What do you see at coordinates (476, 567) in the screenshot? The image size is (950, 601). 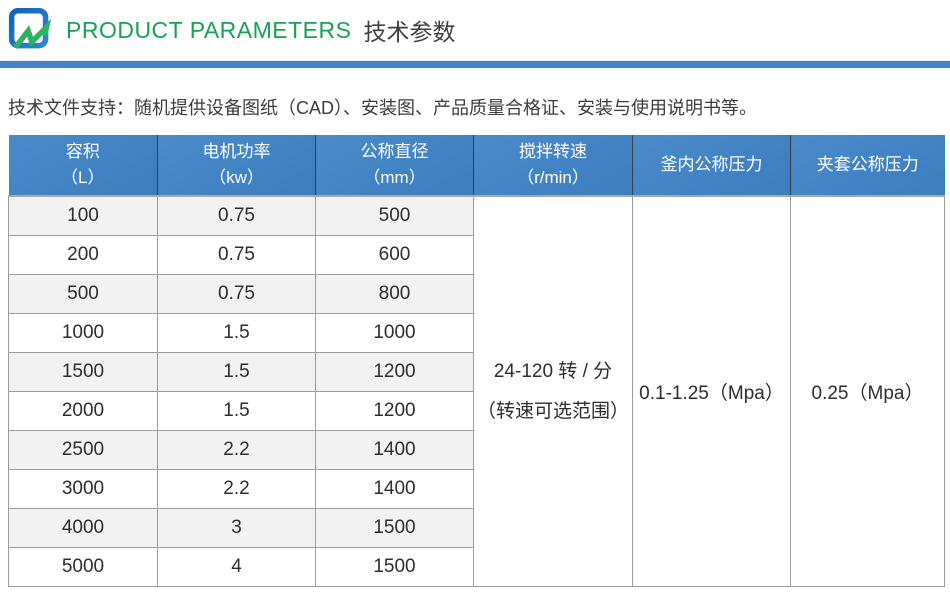 I see `table-row: 5000 4 1500` at bounding box center [476, 567].